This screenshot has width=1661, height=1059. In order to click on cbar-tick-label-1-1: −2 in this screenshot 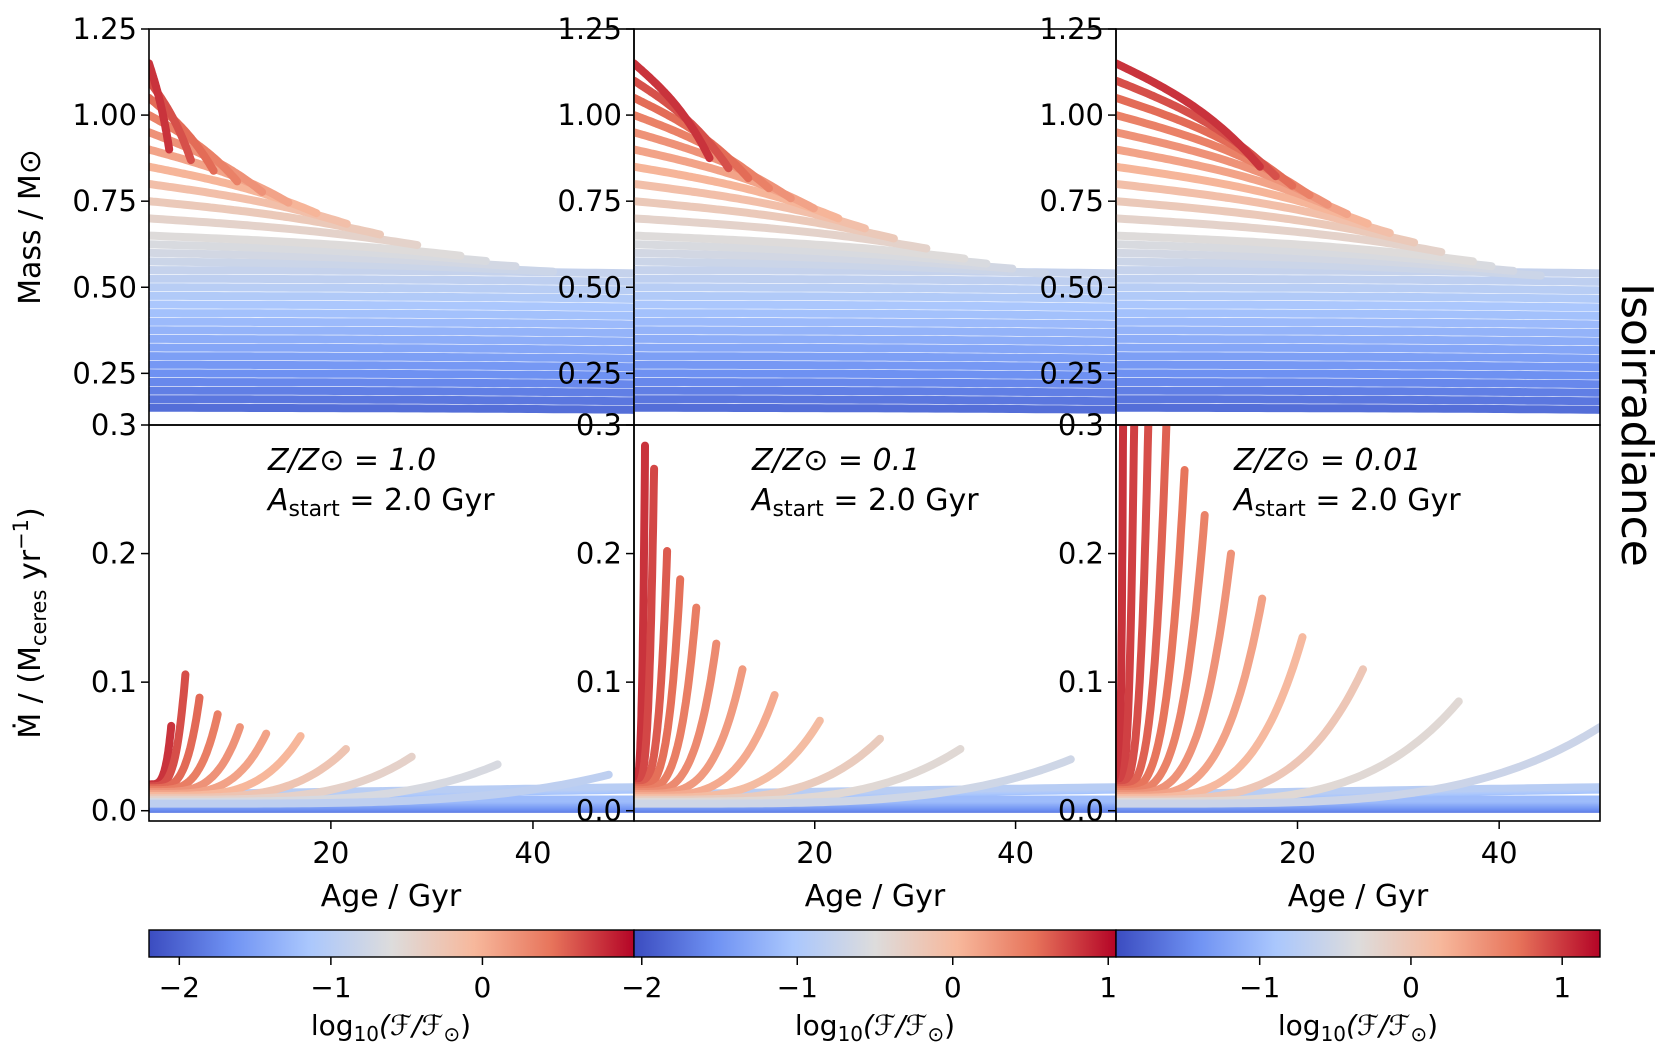, I will do `click(179, 987)`.